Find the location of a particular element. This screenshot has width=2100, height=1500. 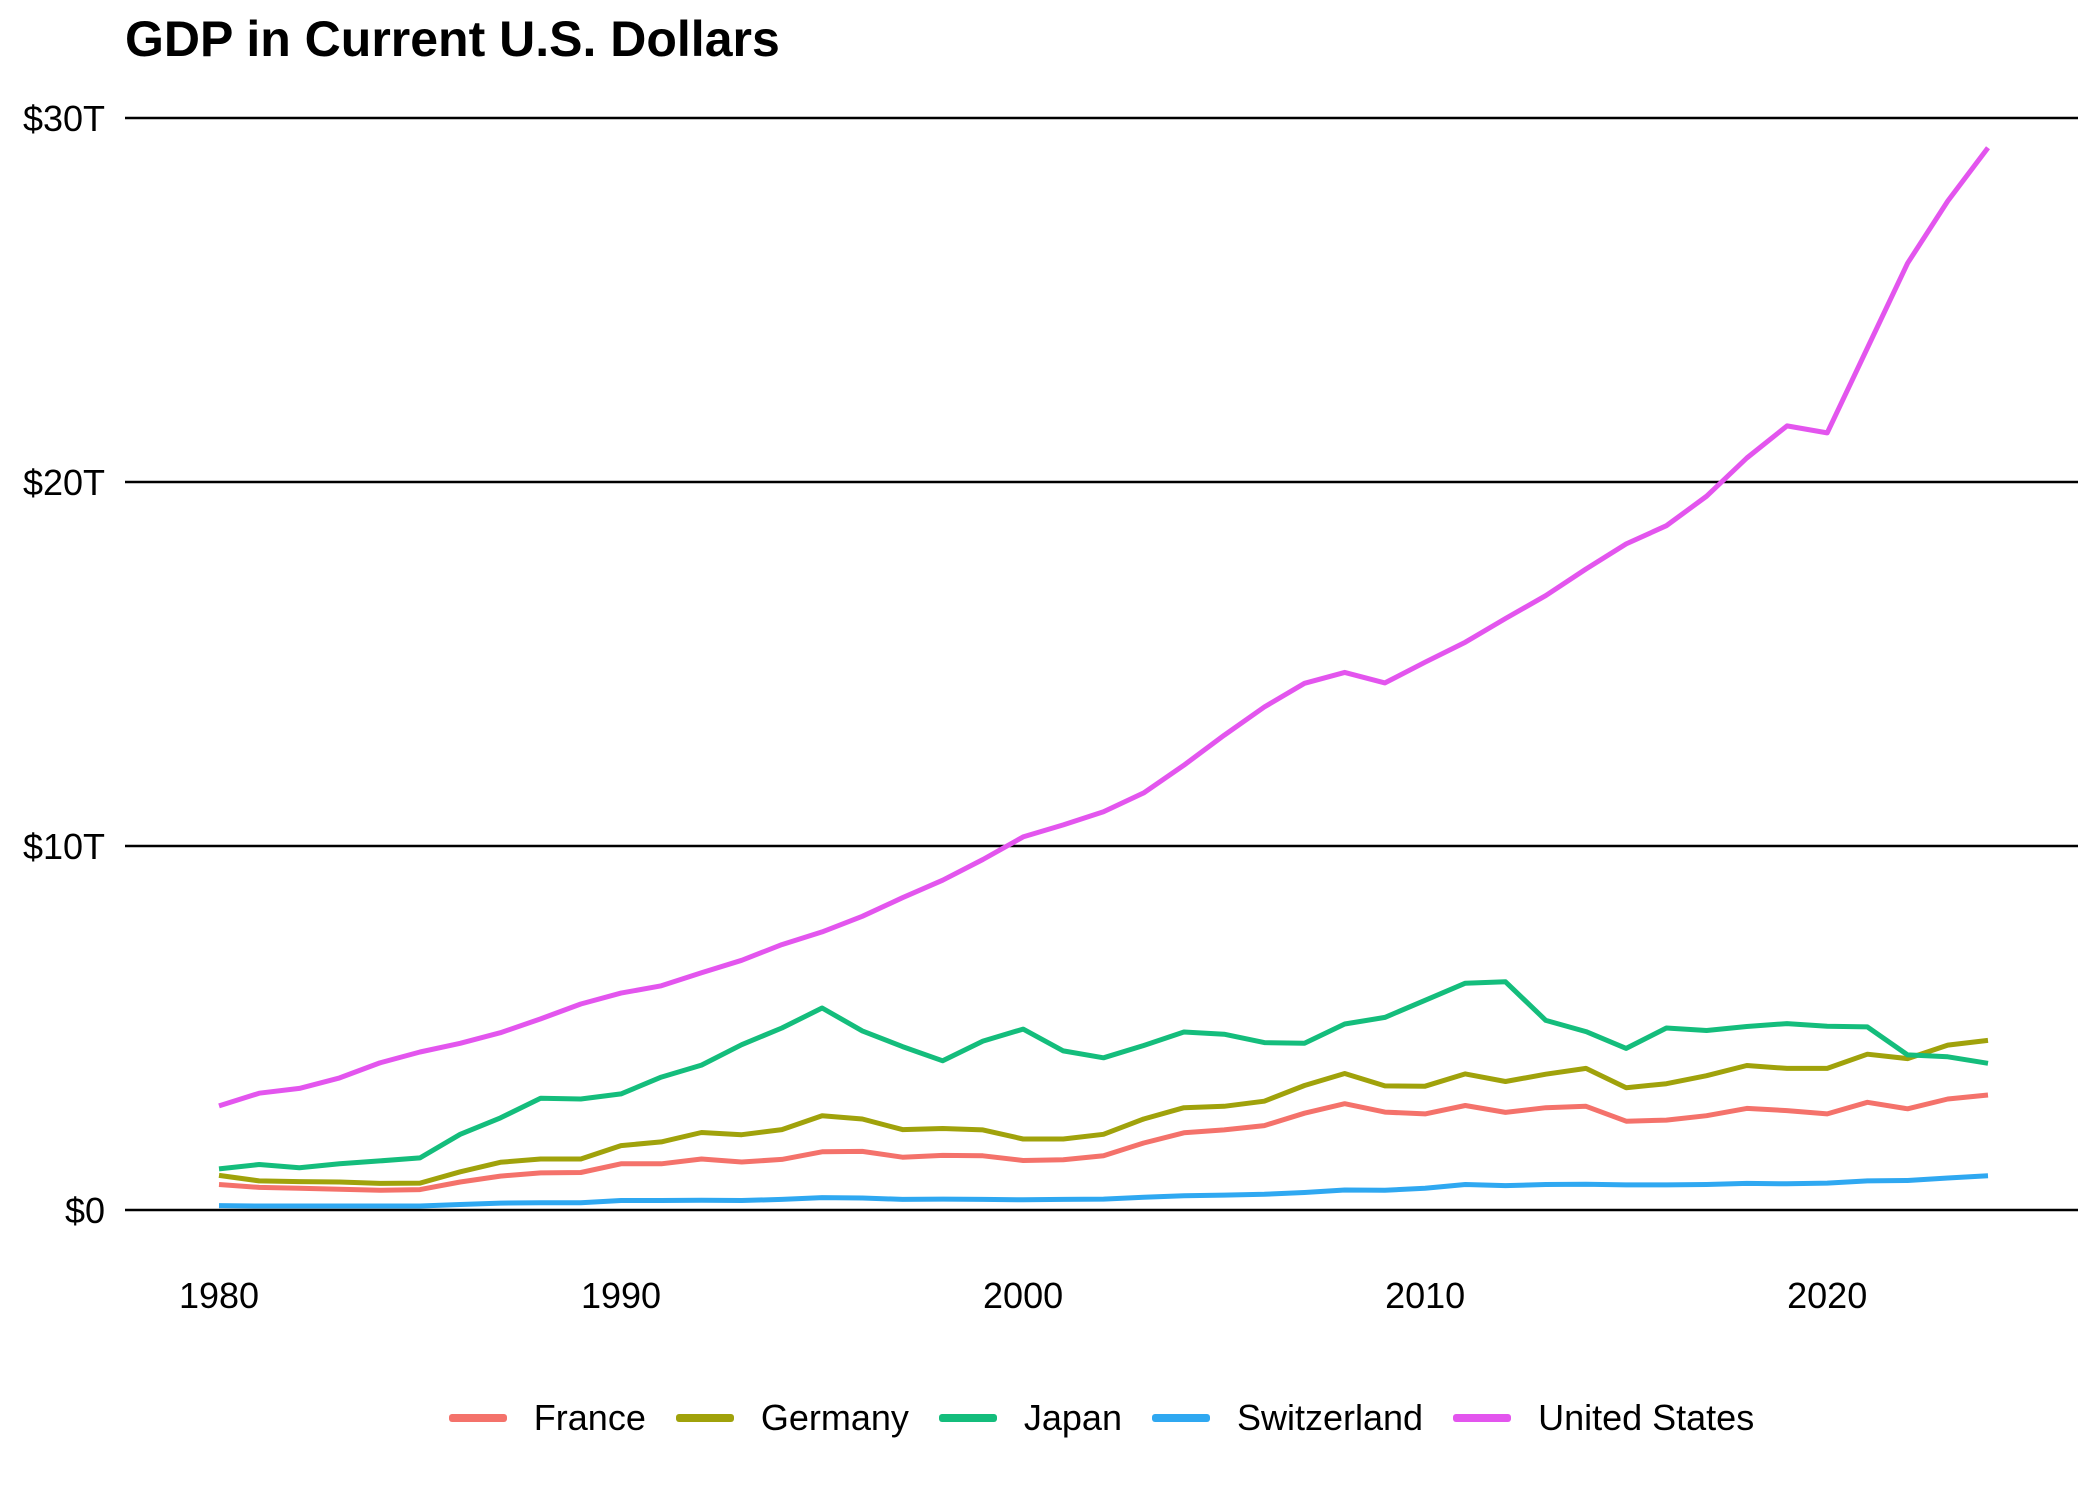

legend-item-switzerland: Switzerland is located at coordinates (1287, 1418).